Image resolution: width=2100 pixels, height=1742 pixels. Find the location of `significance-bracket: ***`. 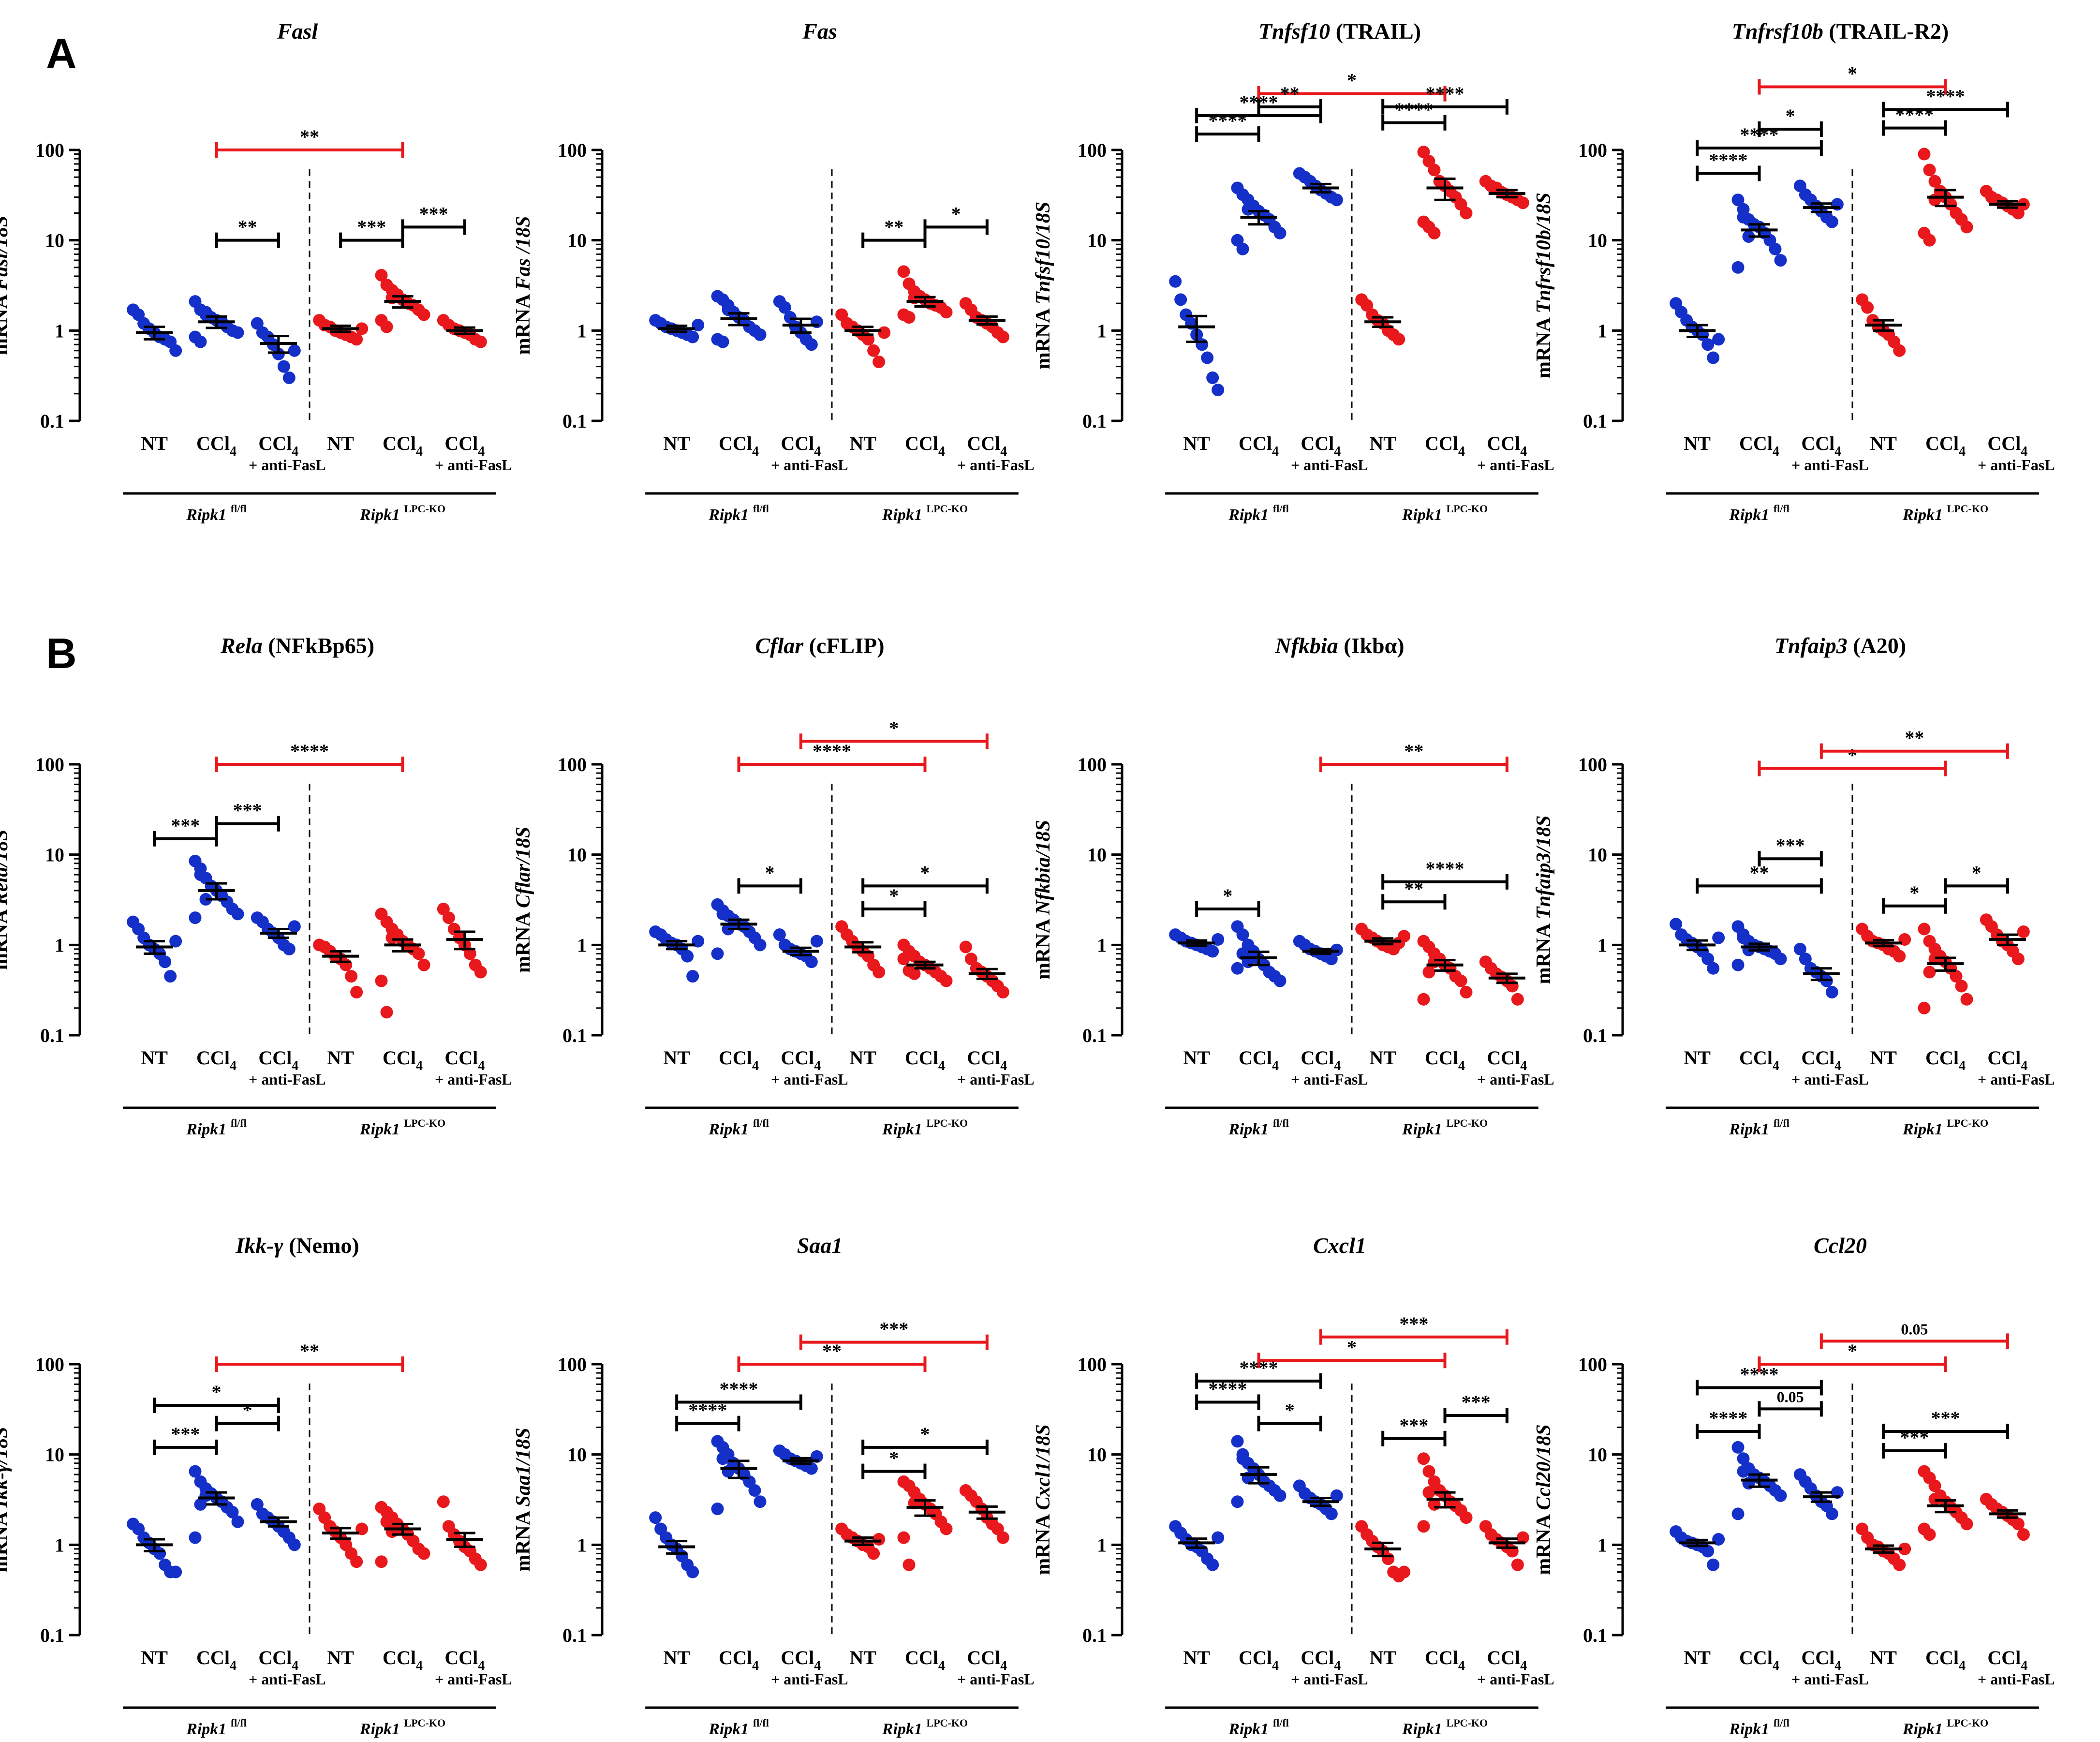

significance-bracket: *** is located at coordinates (1914, 1443).